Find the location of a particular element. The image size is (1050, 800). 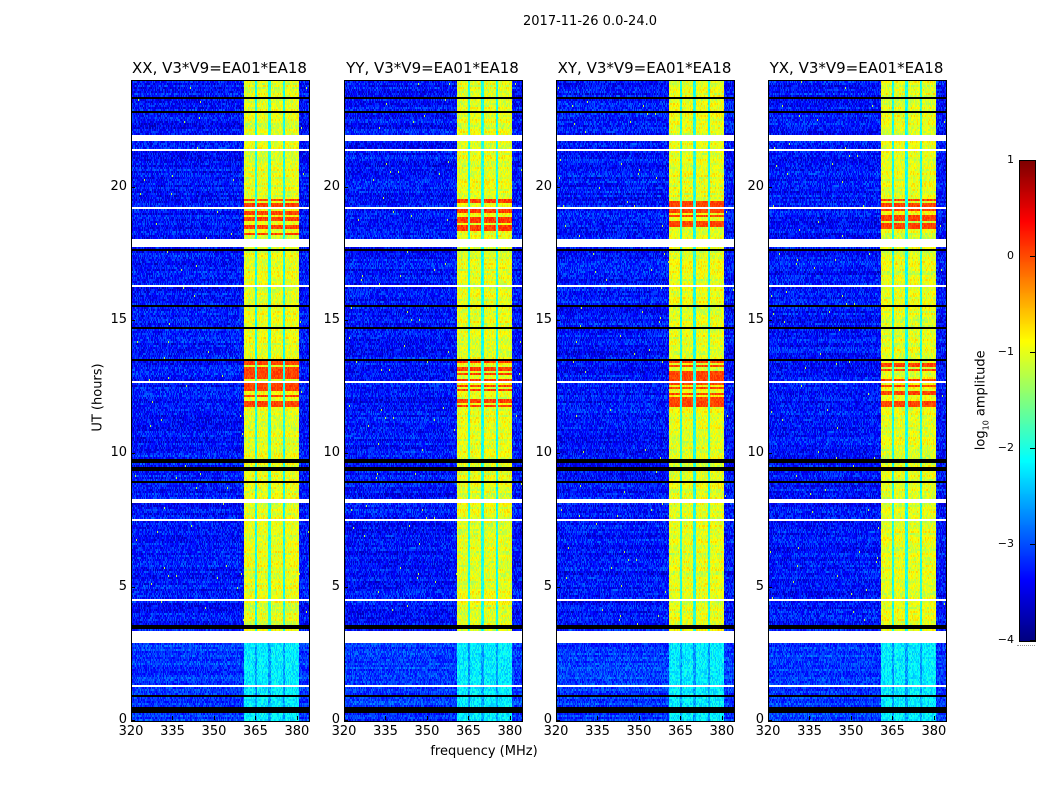

colorbar is located at coordinates (1027, 401).